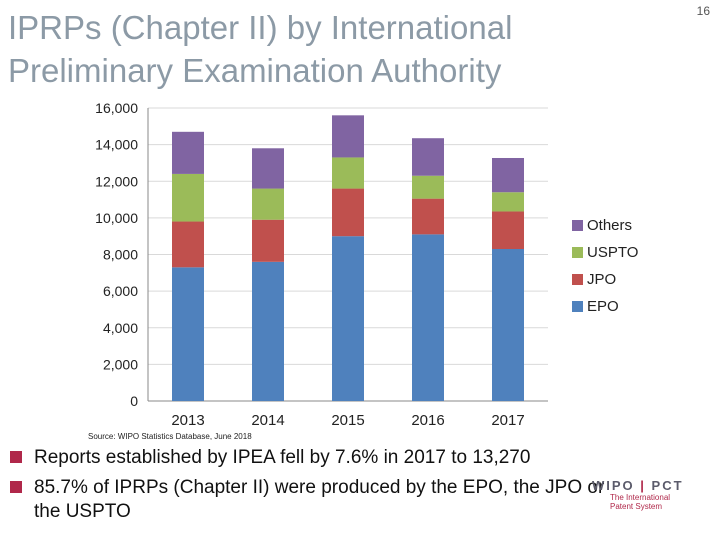 The image size is (720, 540). Describe the element at coordinates (347, 420) in the screenshot. I see `x-tick-label: 2015` at that location.